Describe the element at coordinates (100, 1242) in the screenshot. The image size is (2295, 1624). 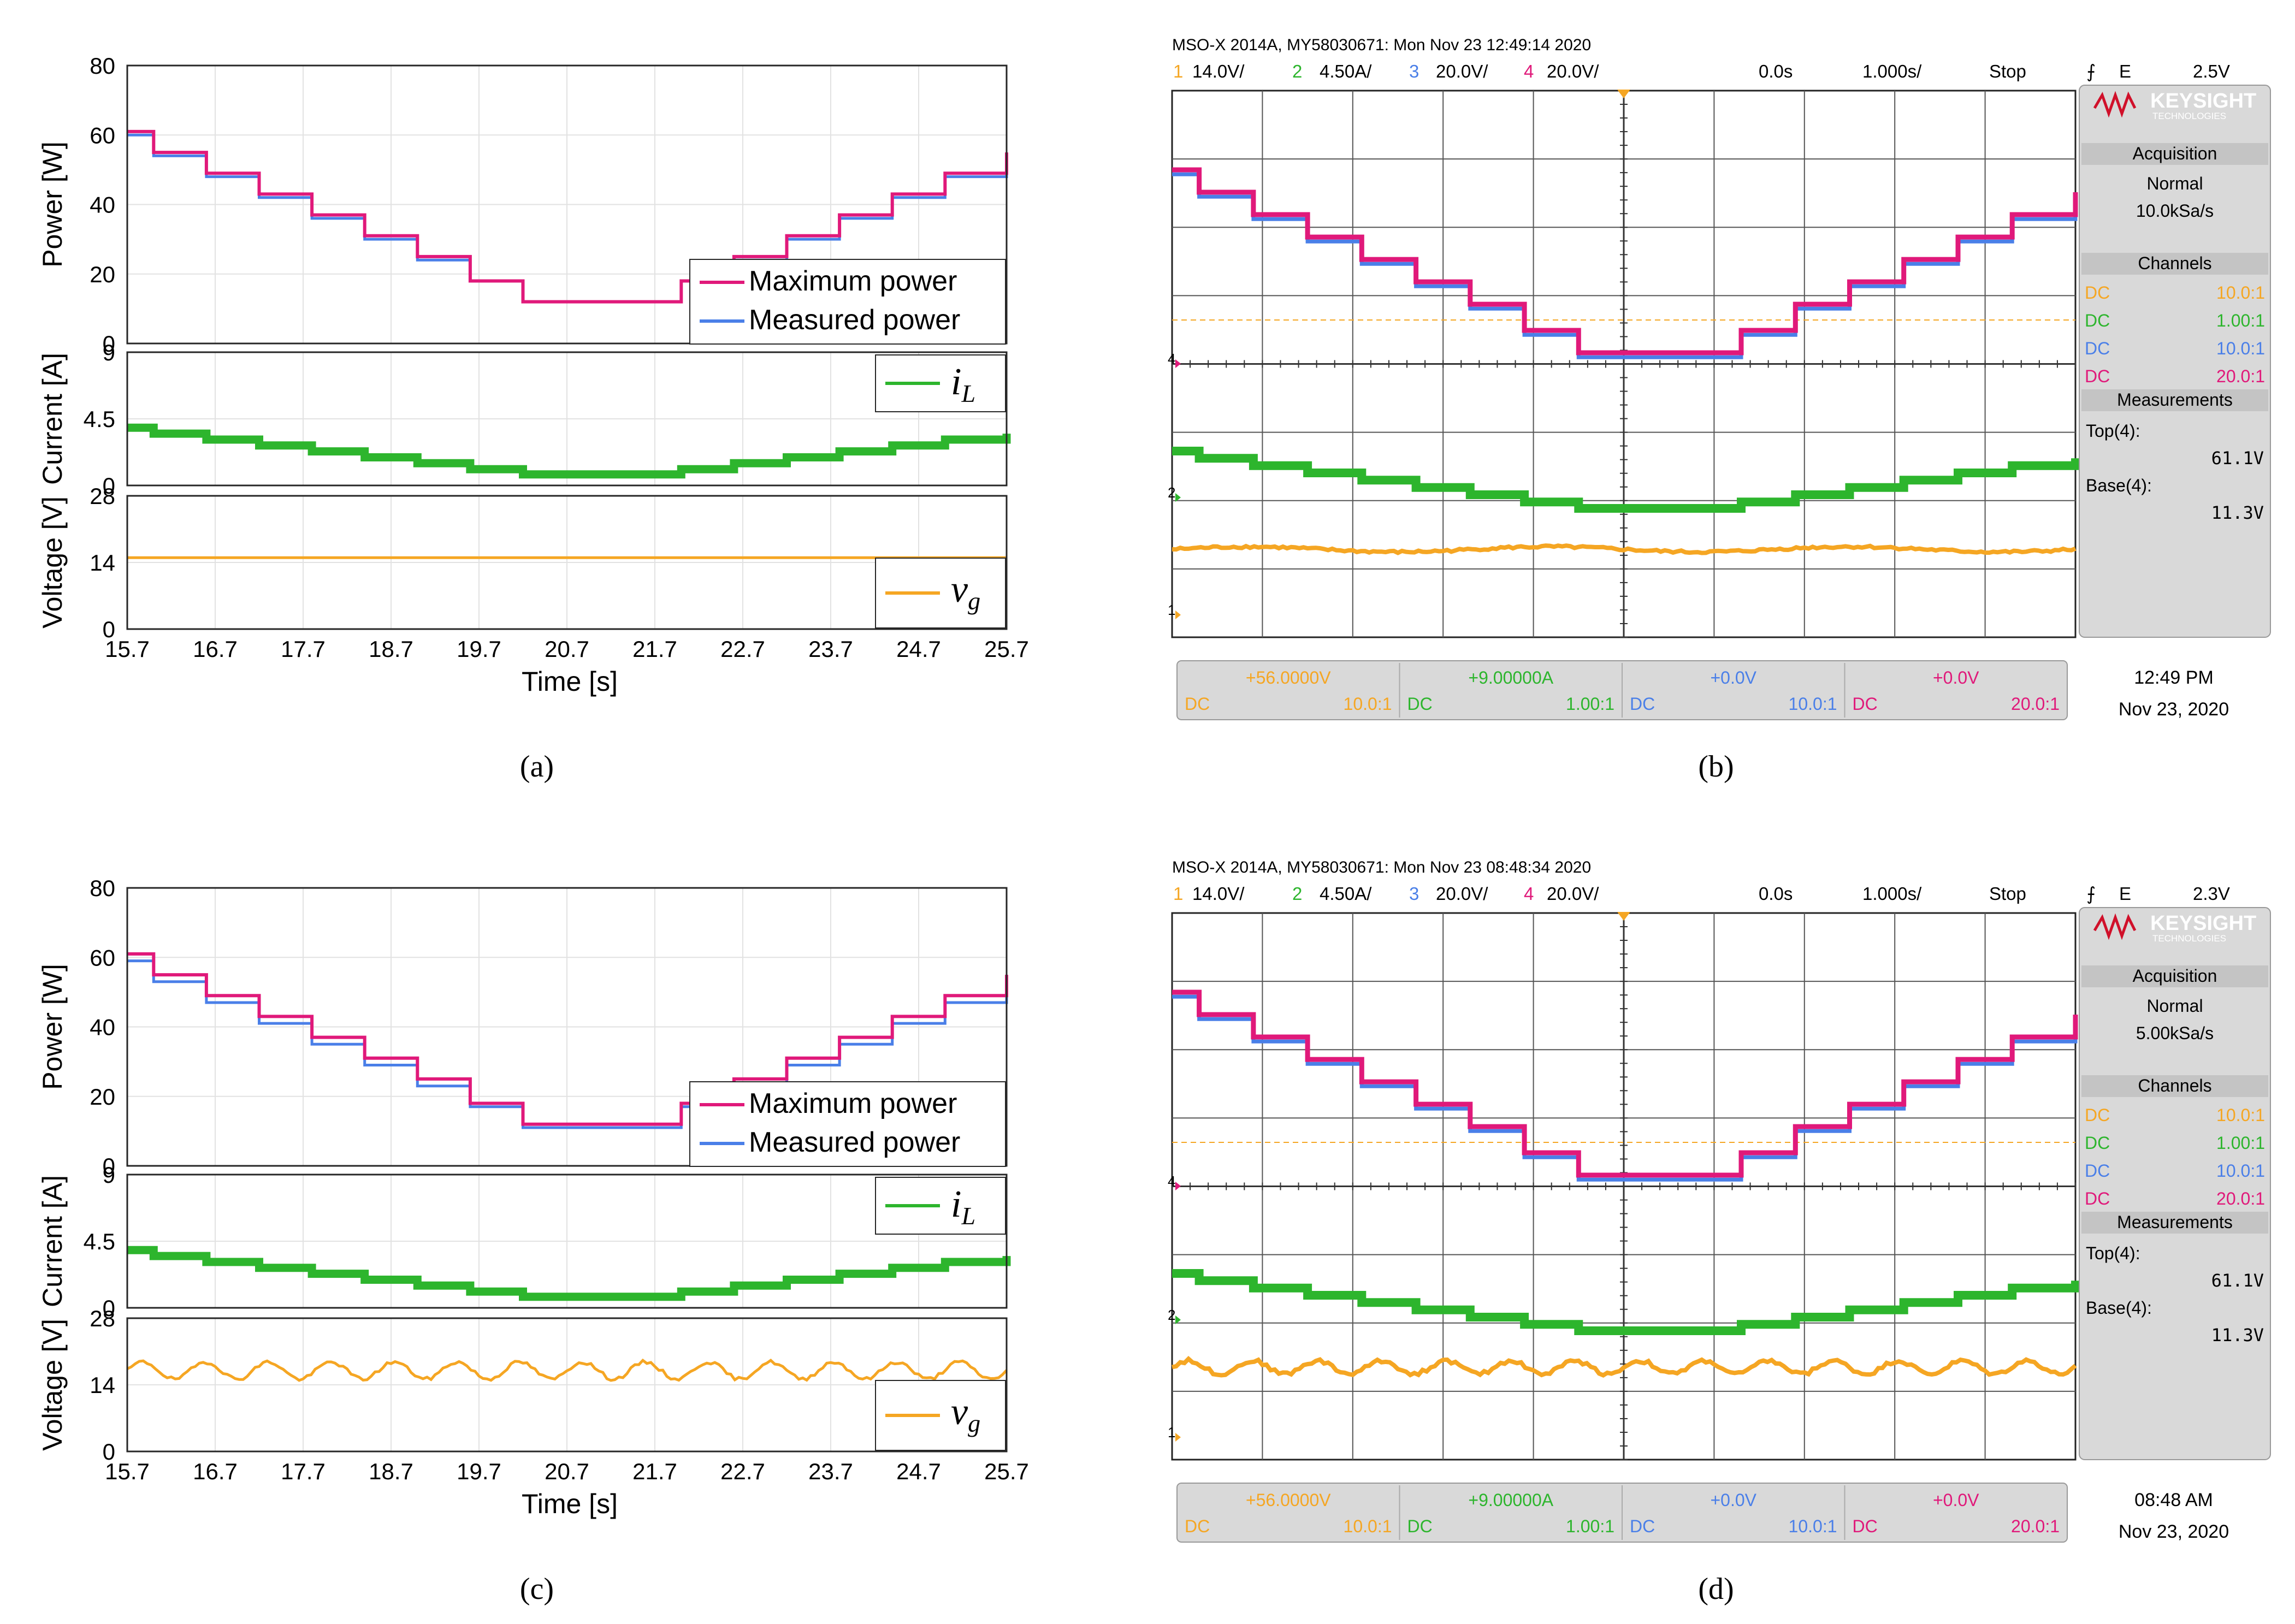
I see `y-tick-label: 4.5` at that location.